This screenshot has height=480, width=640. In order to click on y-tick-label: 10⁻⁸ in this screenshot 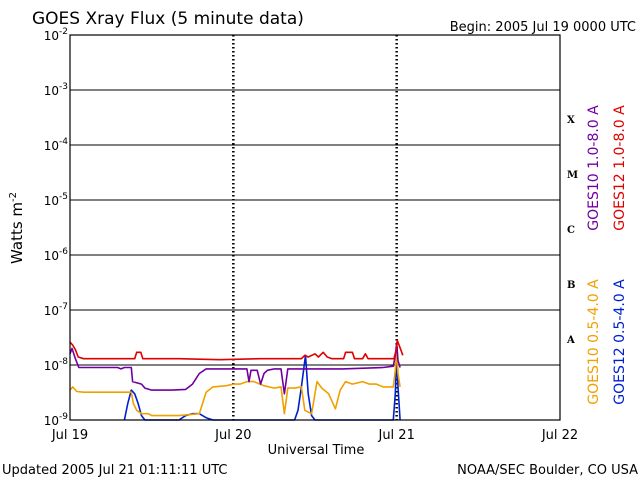, I will do `click(56, 365)`.